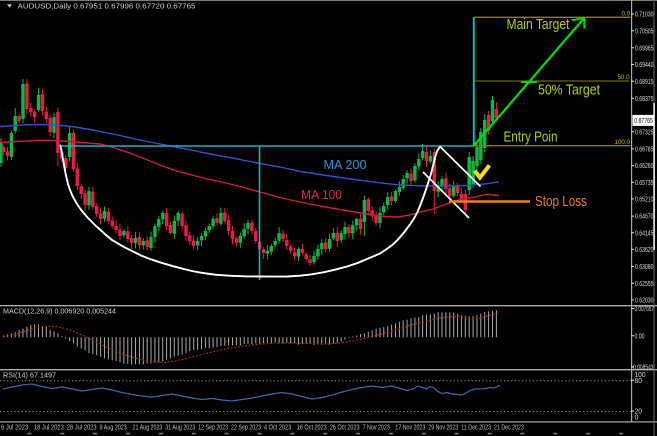 The width and height of the screenshot is (657, 436). What do you see at coordinates (476, 428) in the screenshot?
I see `svg-text: 11 Dec 2023` at bounding box center [476, 428].